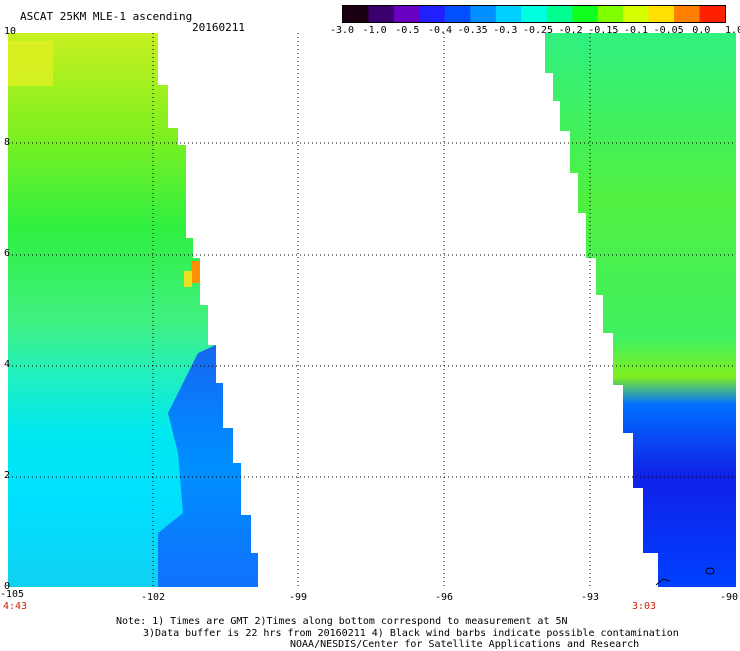 The width and height of the screenshot is (740, 651). I want to click on pass-time-right: 3:03, so click(644, 606).